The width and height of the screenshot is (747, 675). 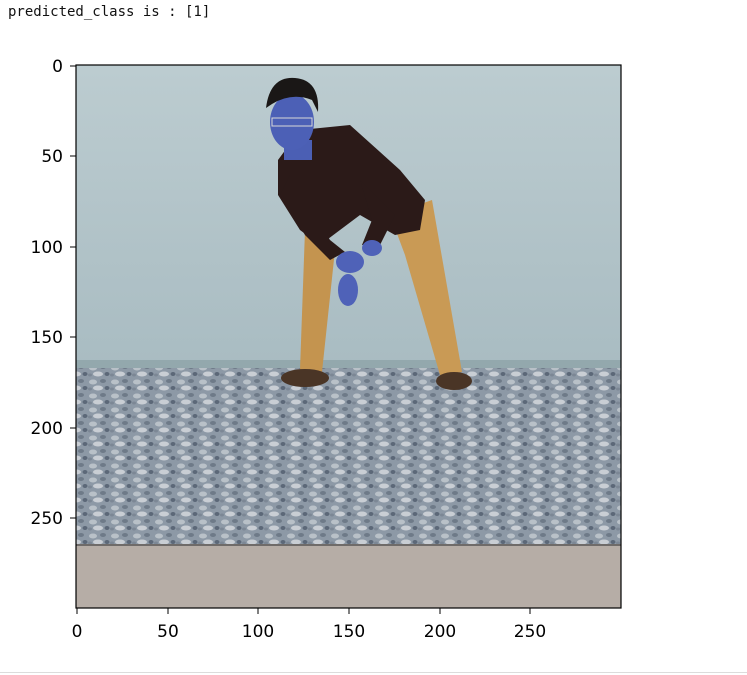 What do you see at coordinates (77, 632) in the screenshot?
I see `x-tick-label: 0` at bounding box center [77, 632].